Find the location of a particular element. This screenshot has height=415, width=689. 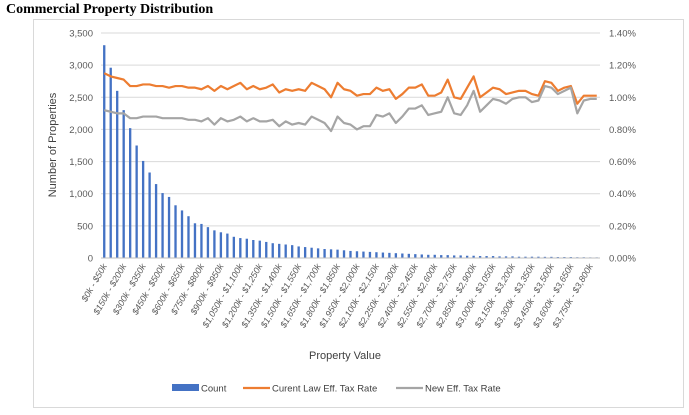

y2-tick-label: 0.60% is located at coordinates (622, 162).